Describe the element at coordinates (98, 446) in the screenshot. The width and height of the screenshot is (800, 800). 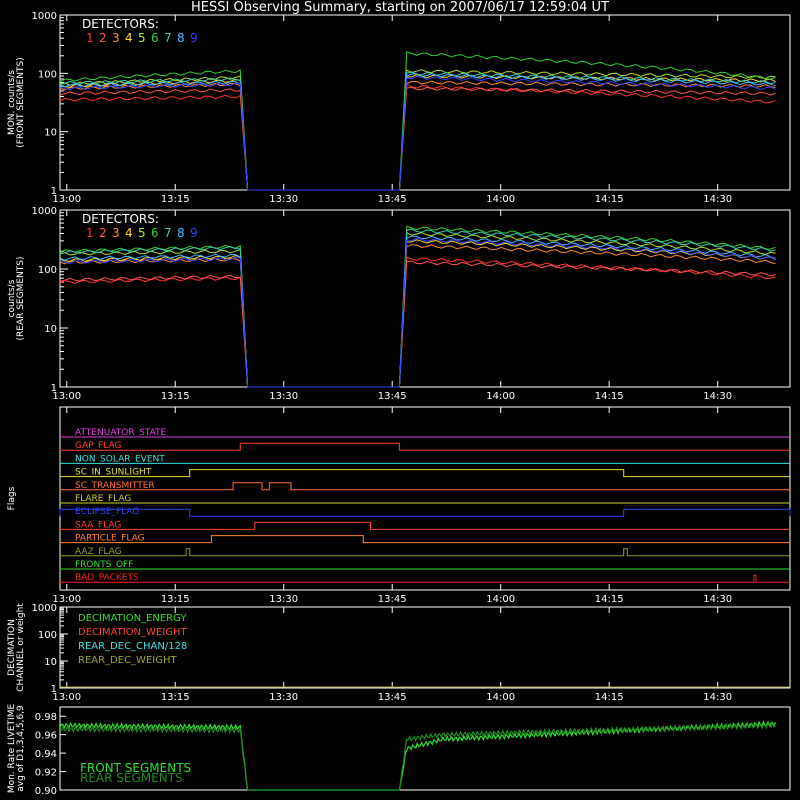
I see `flag-label: GAP_FLAG` at that location.